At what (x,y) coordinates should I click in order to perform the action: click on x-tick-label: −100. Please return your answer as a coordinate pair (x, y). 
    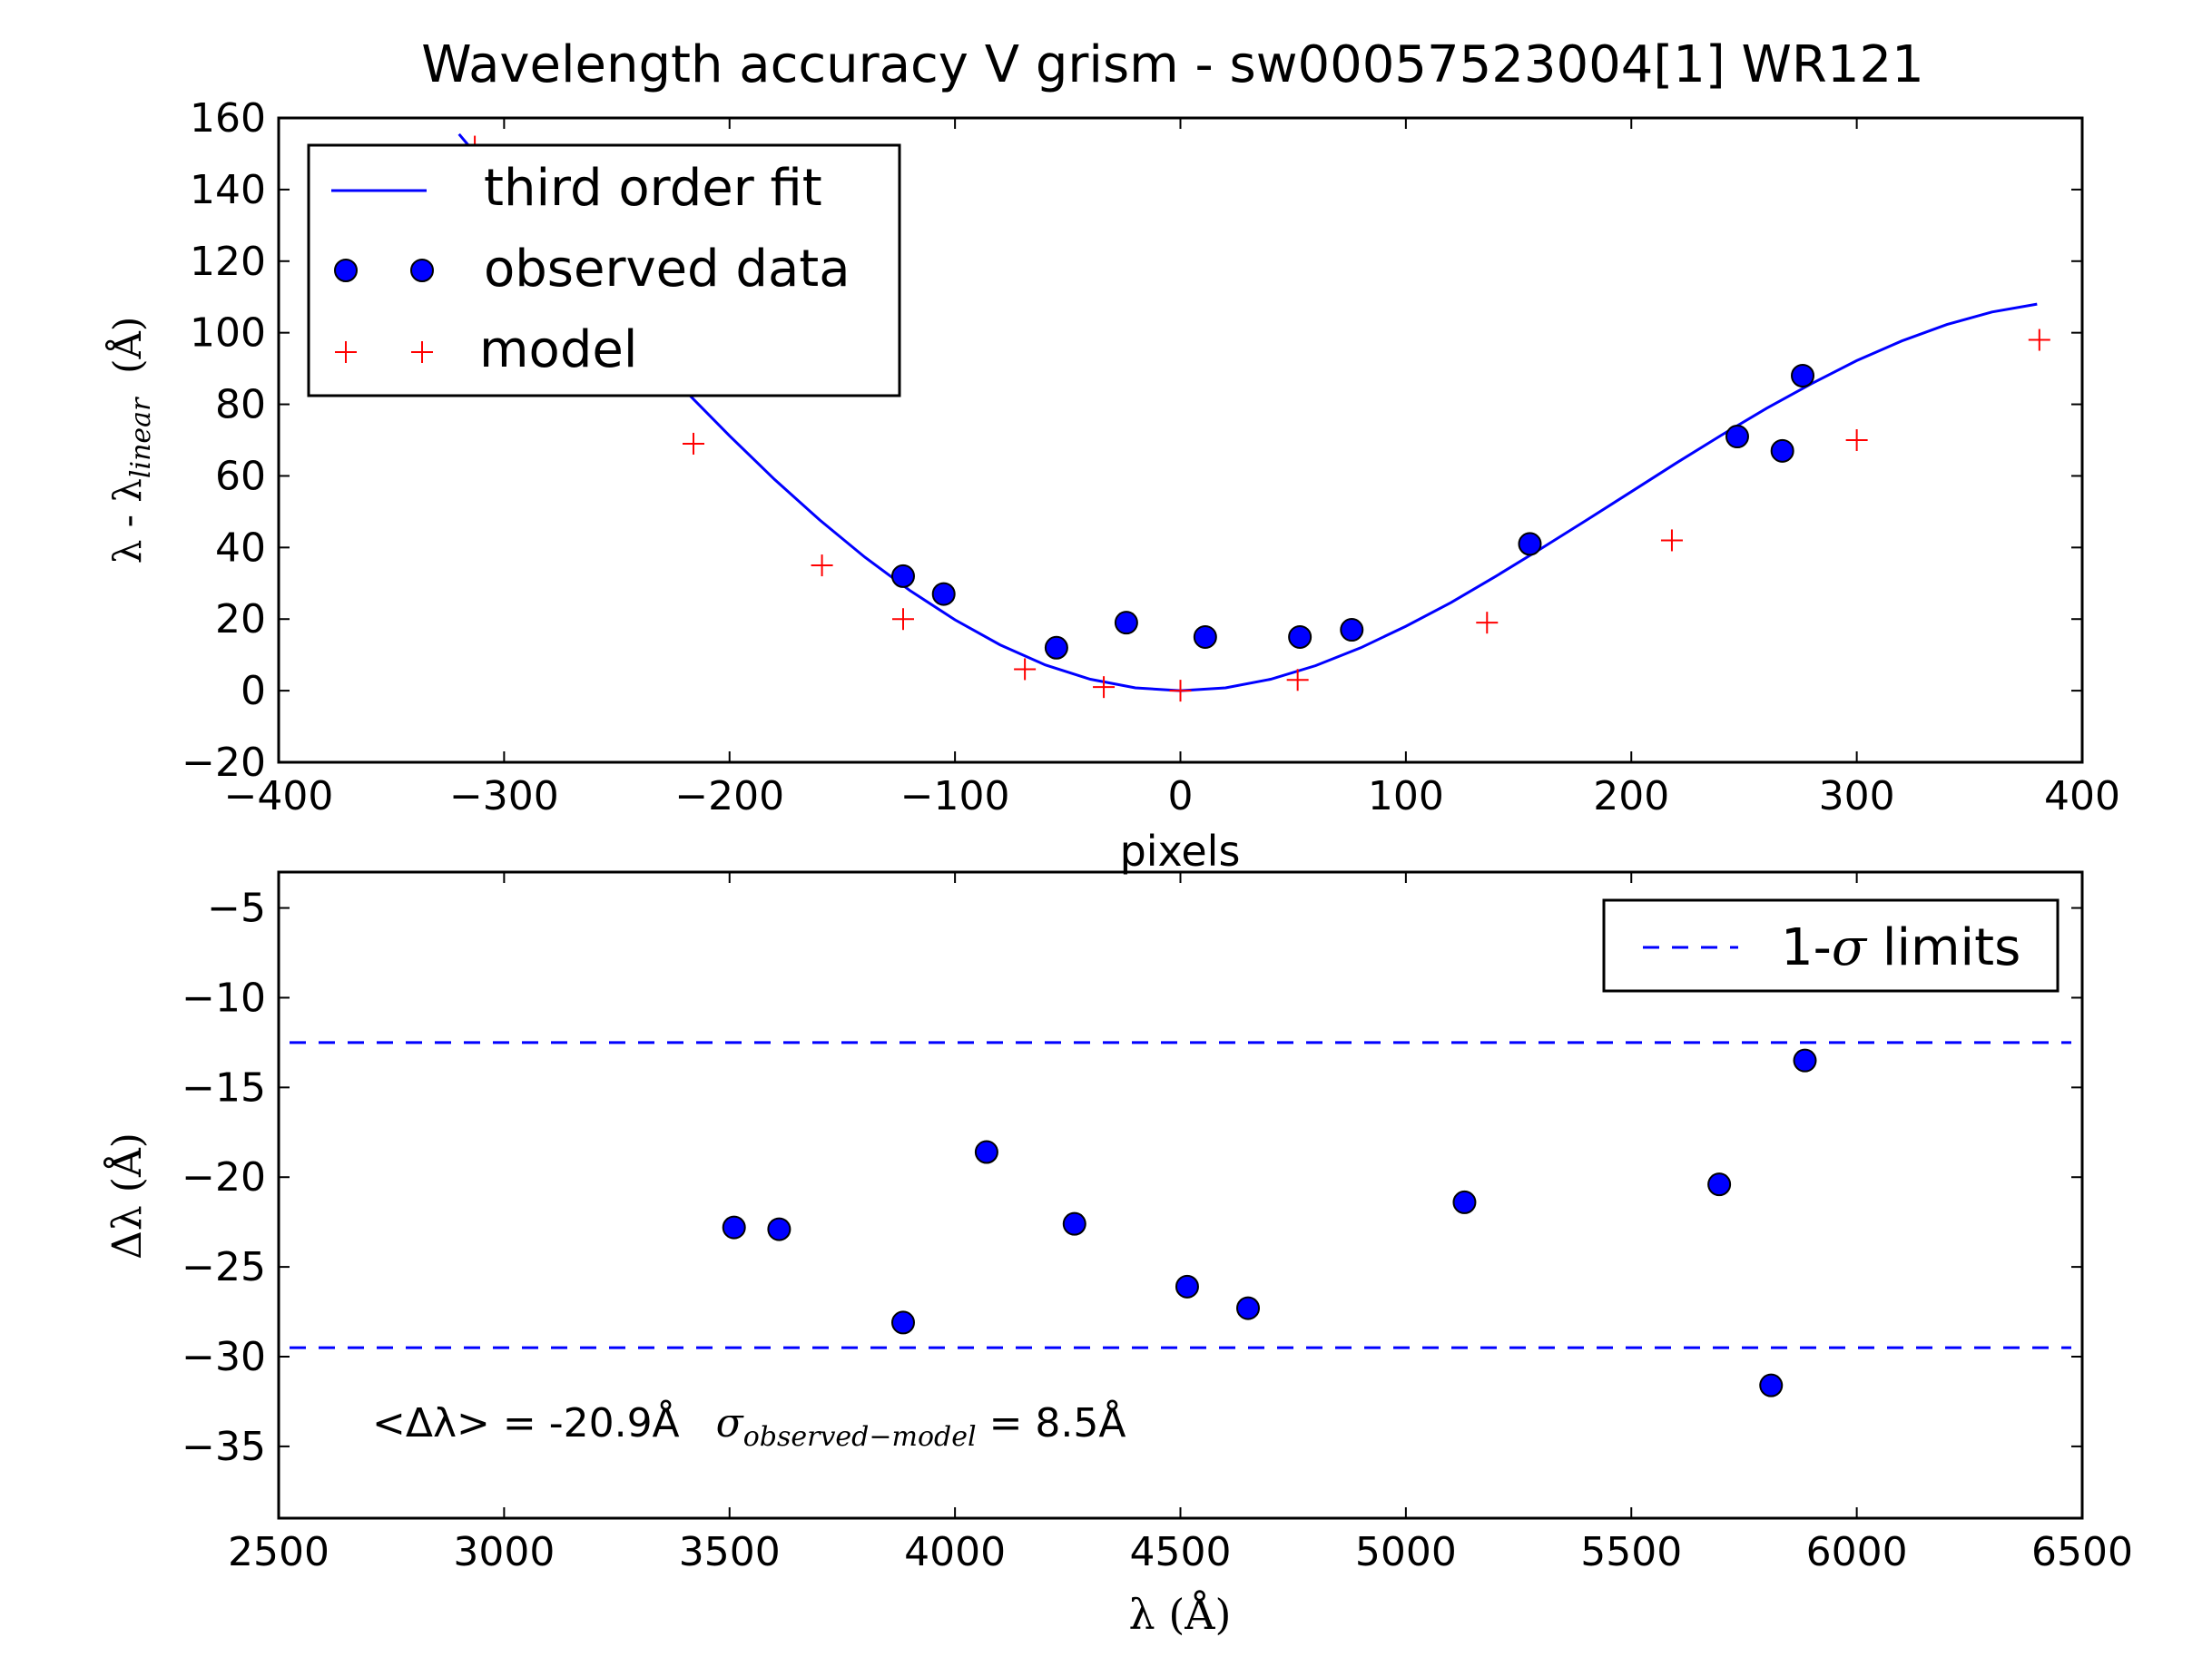
    Looking at the image, I should click on (955, 796).